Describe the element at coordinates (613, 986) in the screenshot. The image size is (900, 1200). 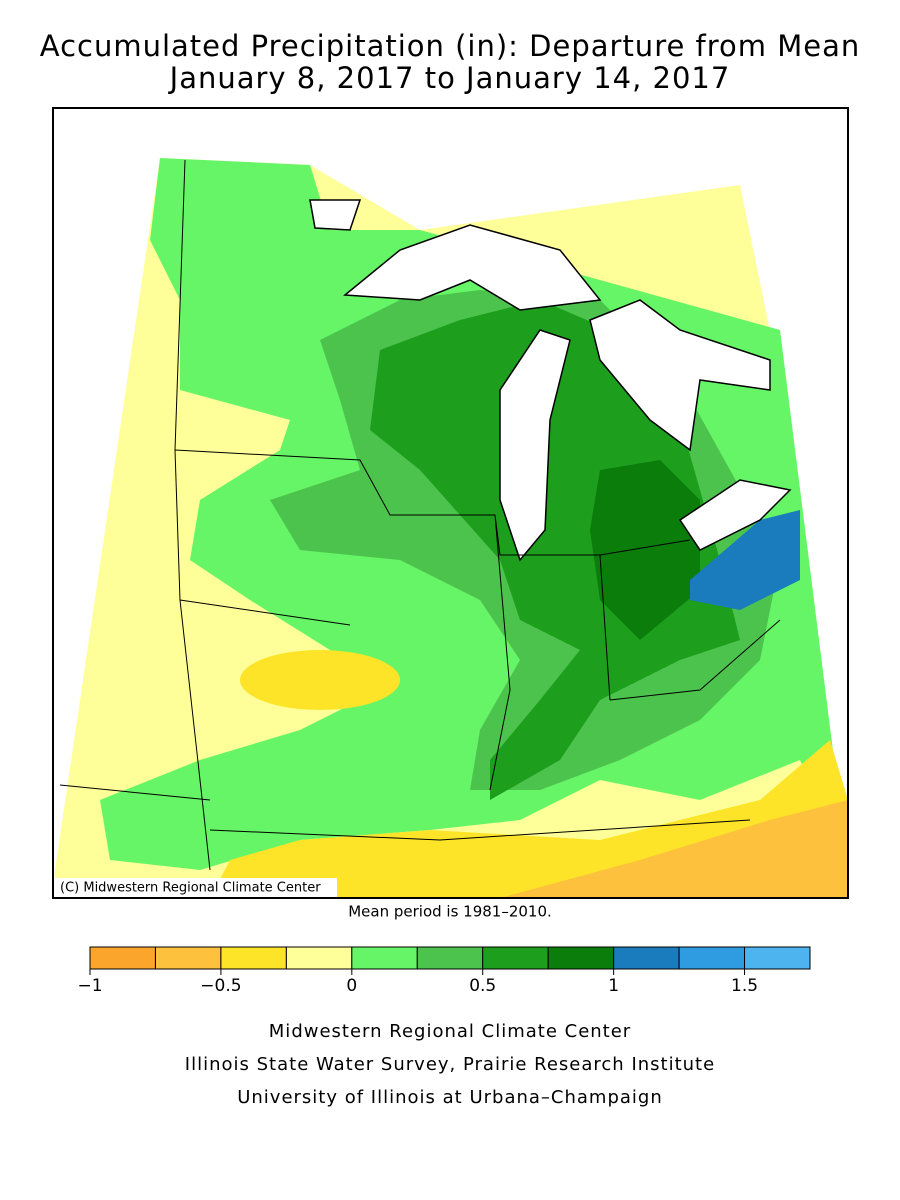
I see `colorbar-label: 1` at that location.